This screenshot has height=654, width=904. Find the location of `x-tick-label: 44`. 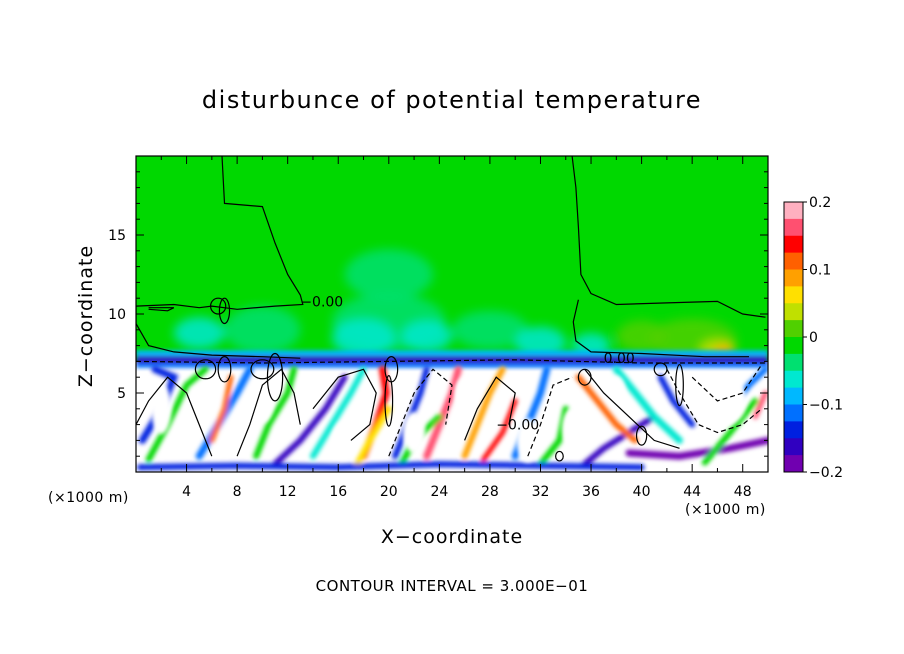

x-tick-label: 44 is located at coordinates (692, 492).